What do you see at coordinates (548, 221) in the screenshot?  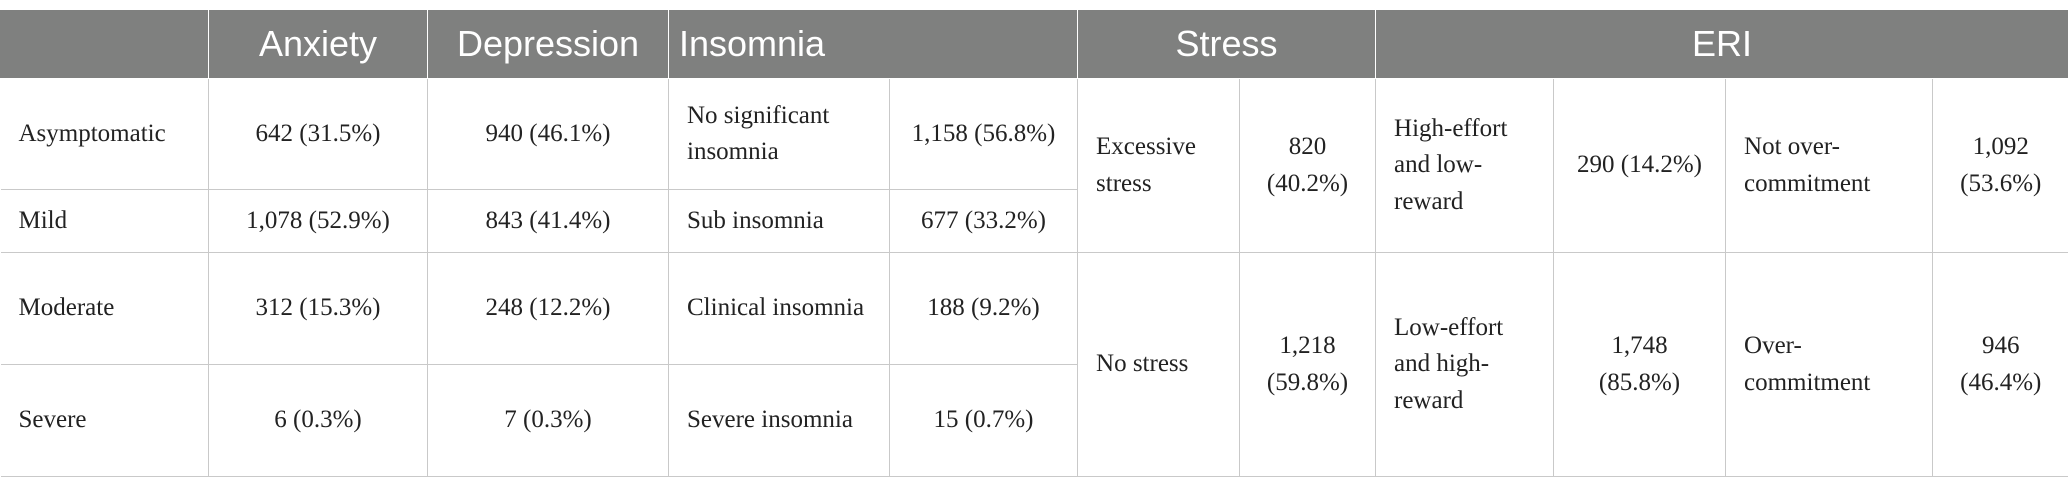 I see `depression-cell: 843 (41.4%)` at bounding box center [548, 221].